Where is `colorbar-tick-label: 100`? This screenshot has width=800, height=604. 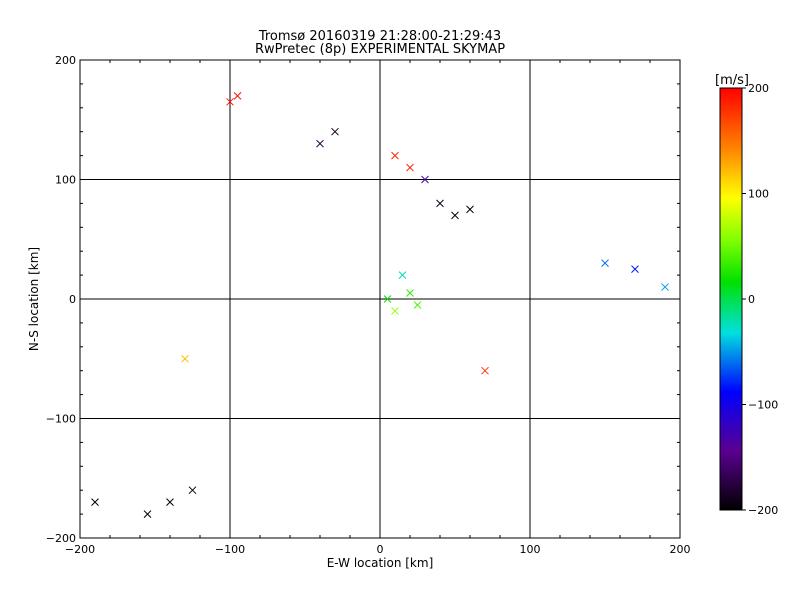 colorbar-tick-label: 100 is located at coordinates (758, 194).